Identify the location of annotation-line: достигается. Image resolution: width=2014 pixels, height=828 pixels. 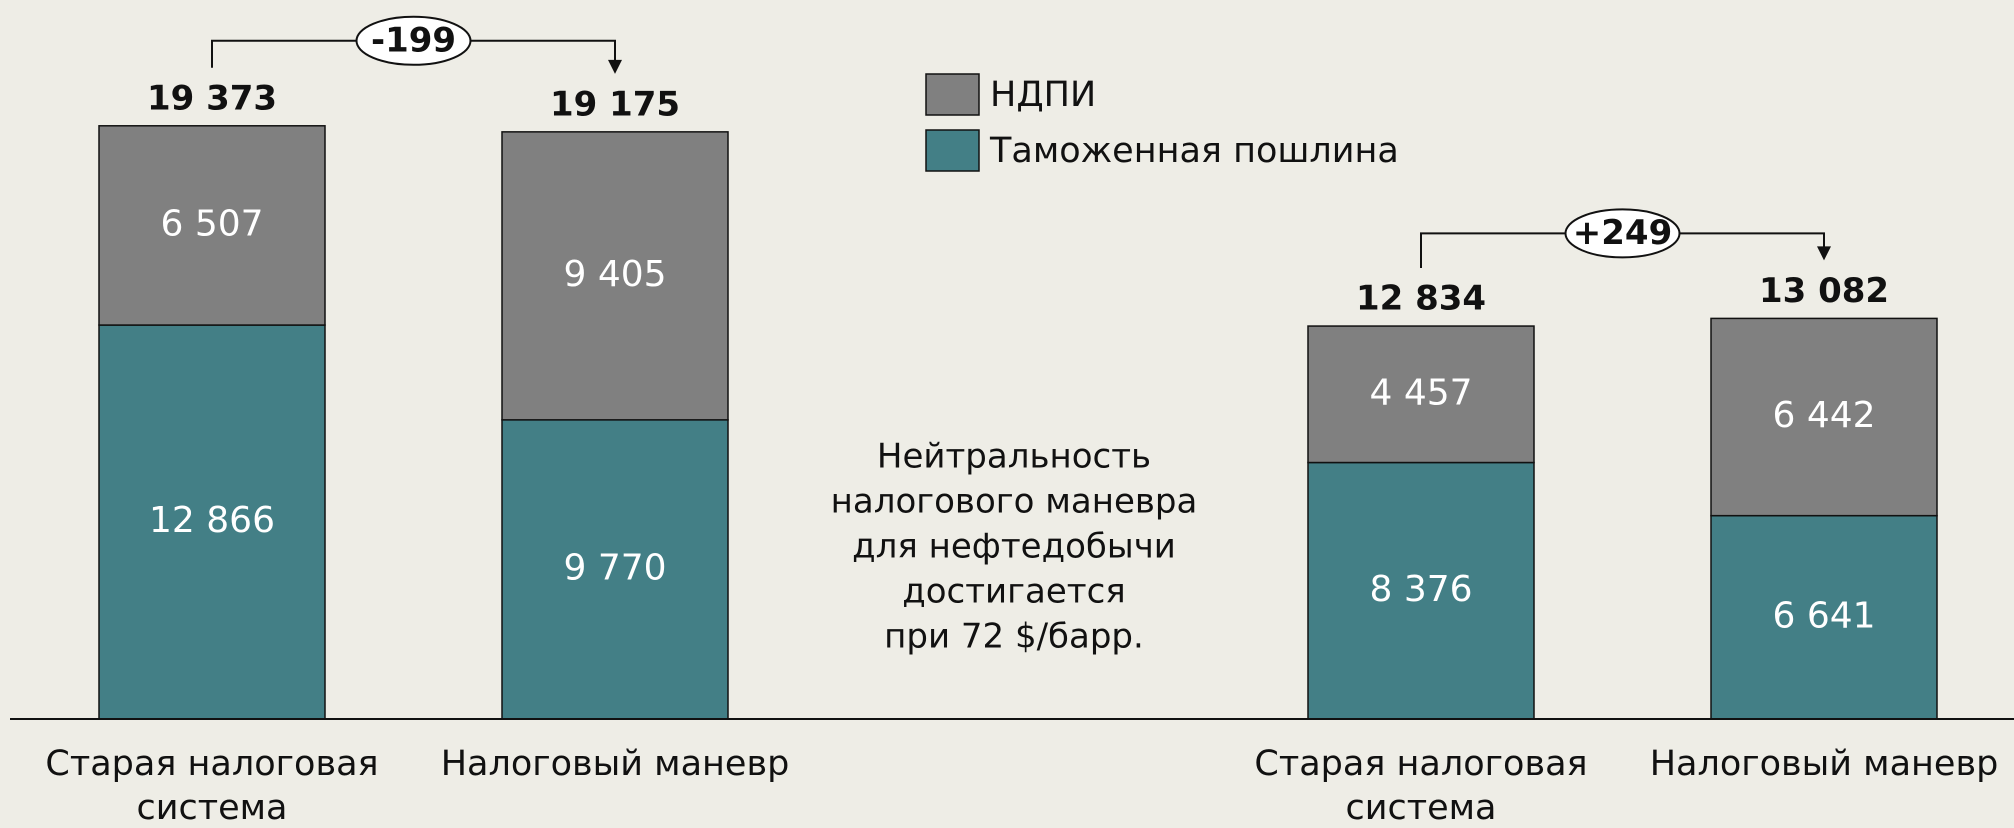
(1013, 592).